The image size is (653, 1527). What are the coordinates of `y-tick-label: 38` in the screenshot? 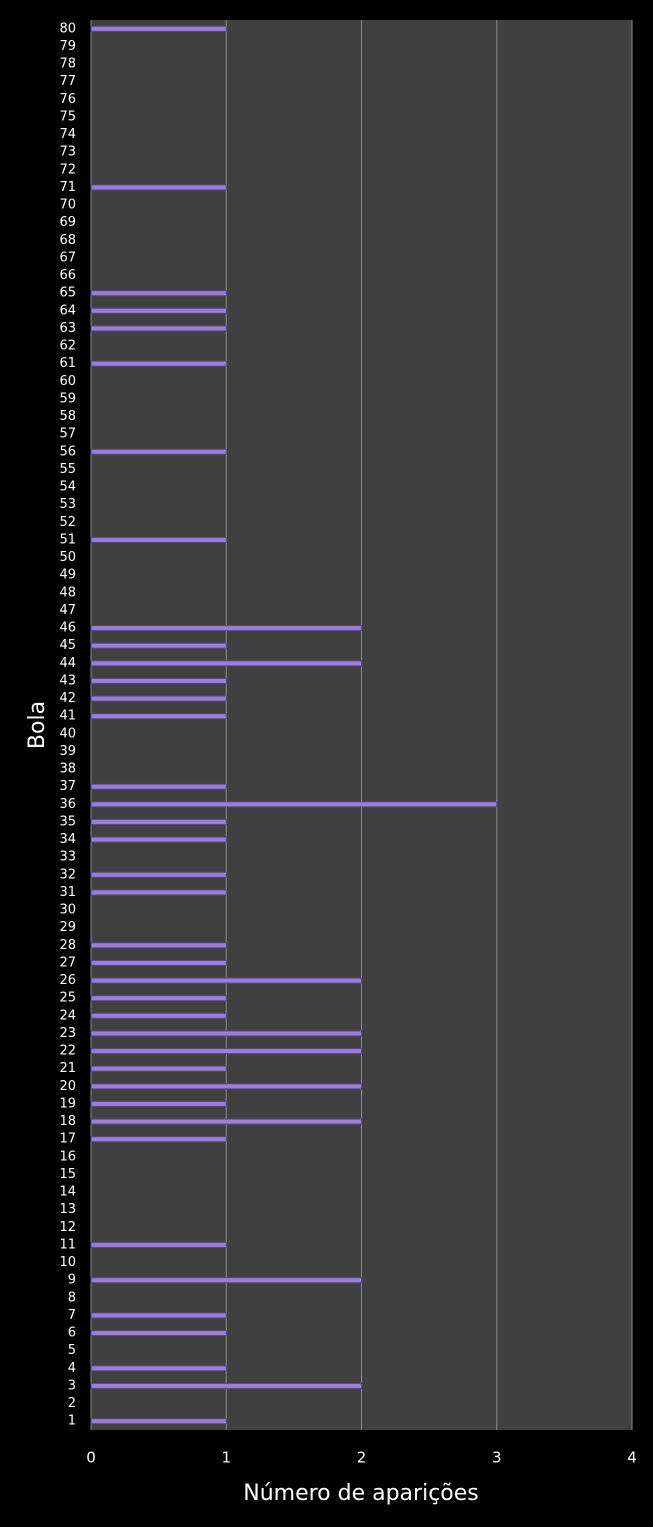 It's located at (67, 769).